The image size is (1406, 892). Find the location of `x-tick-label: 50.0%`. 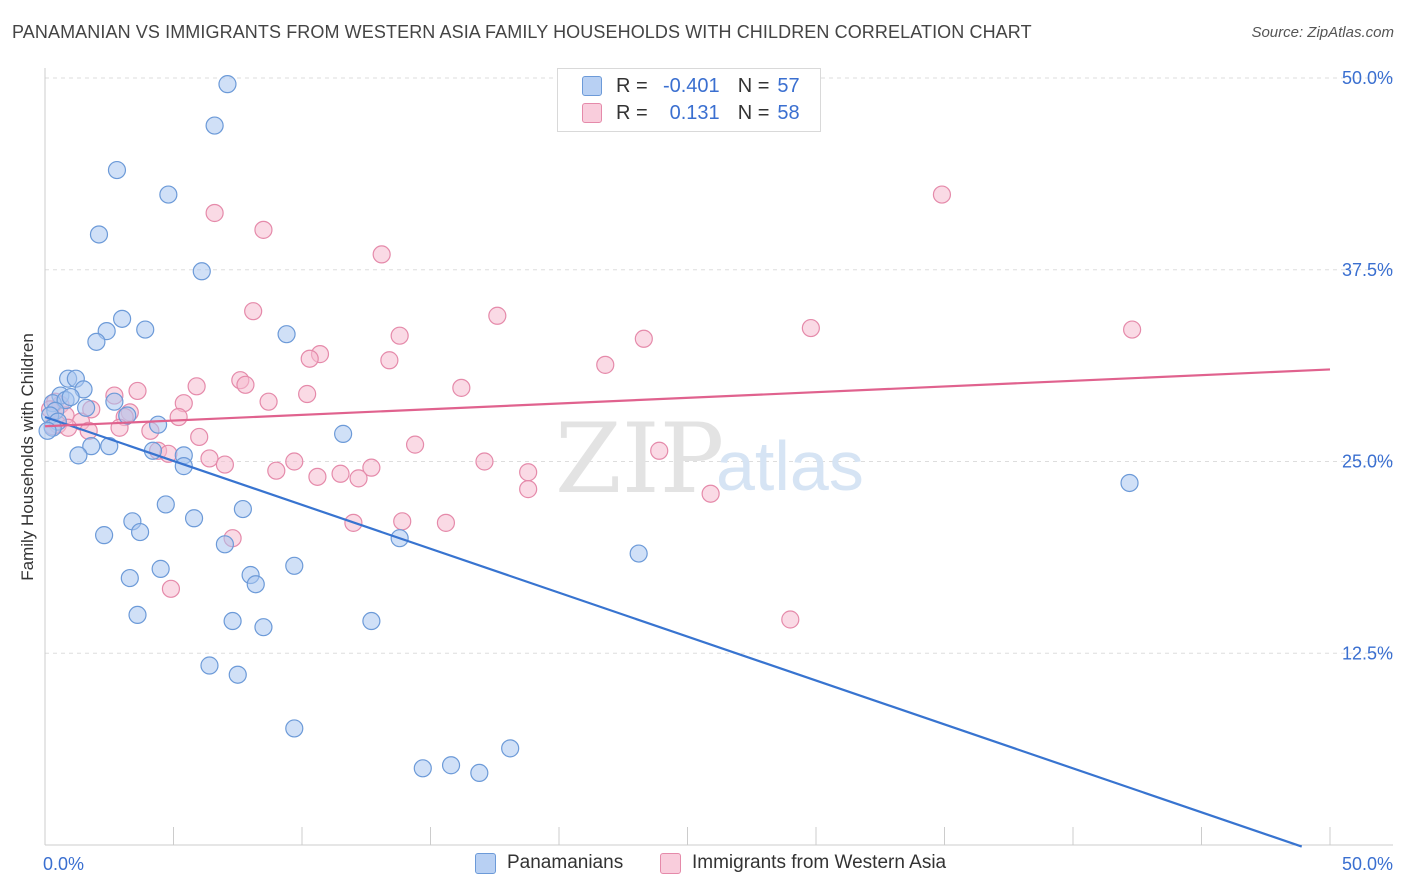

x-tick-label: 50.0% is located at coordinates (1367, 864).